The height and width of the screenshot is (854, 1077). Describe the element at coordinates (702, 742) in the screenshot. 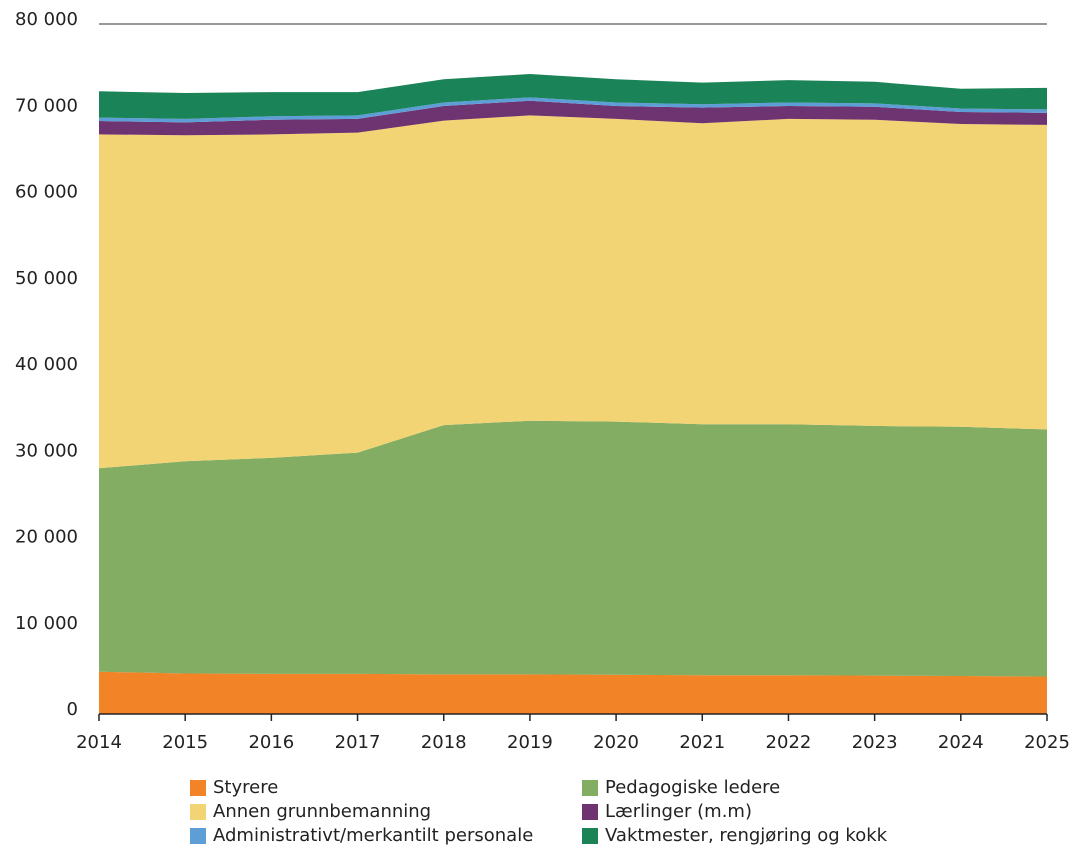

I see `x-tick-label: 2021` at that location.